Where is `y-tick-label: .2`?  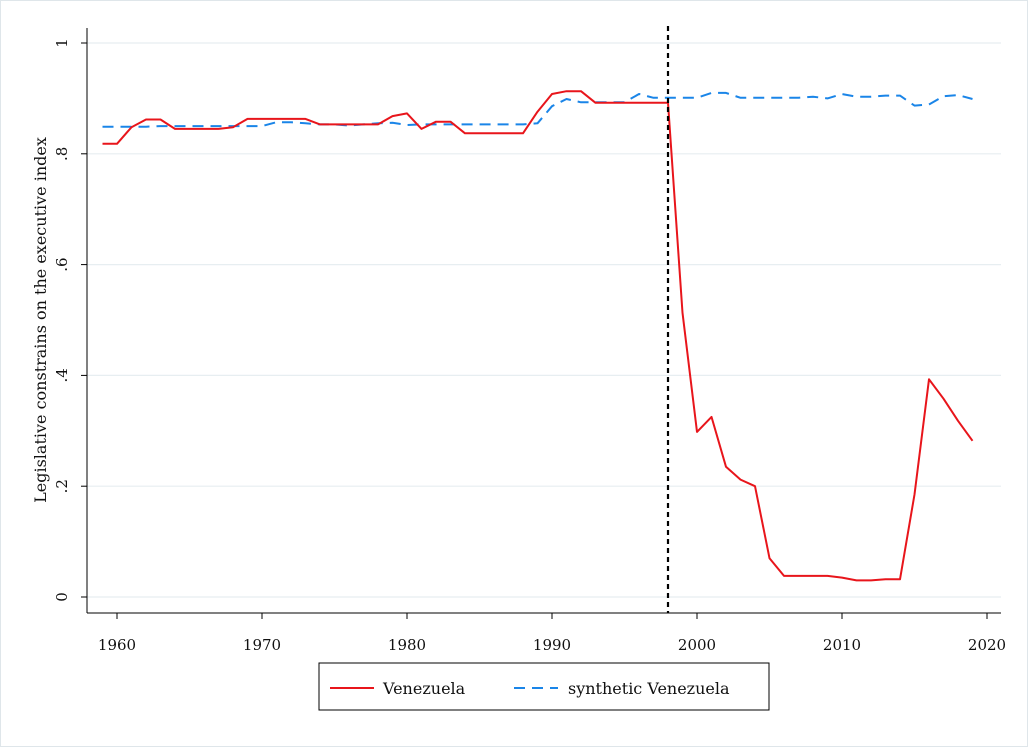
y-tick-label: .2 is located at coordinates (62, 486).